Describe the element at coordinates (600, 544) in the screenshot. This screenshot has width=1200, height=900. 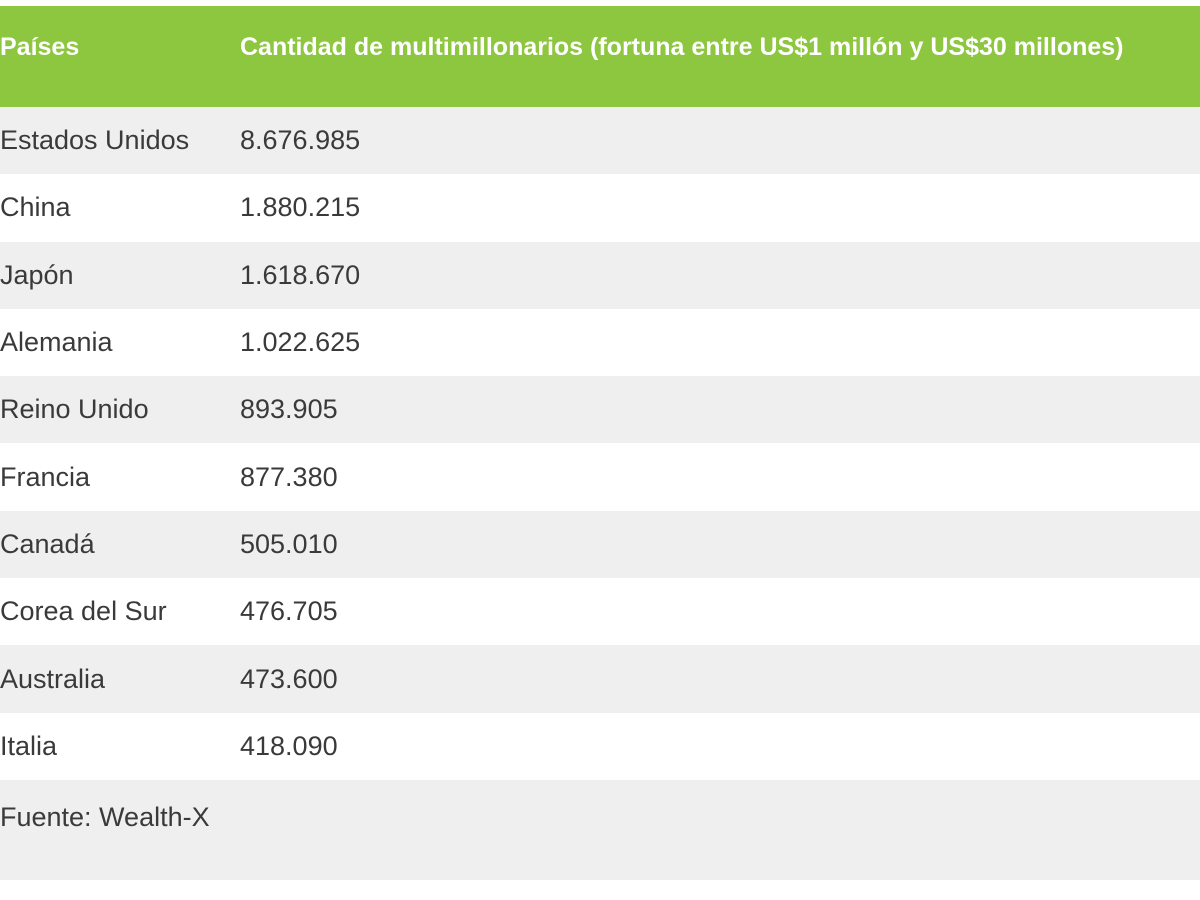
I see `table-row: Canadá 505.010` at that location.